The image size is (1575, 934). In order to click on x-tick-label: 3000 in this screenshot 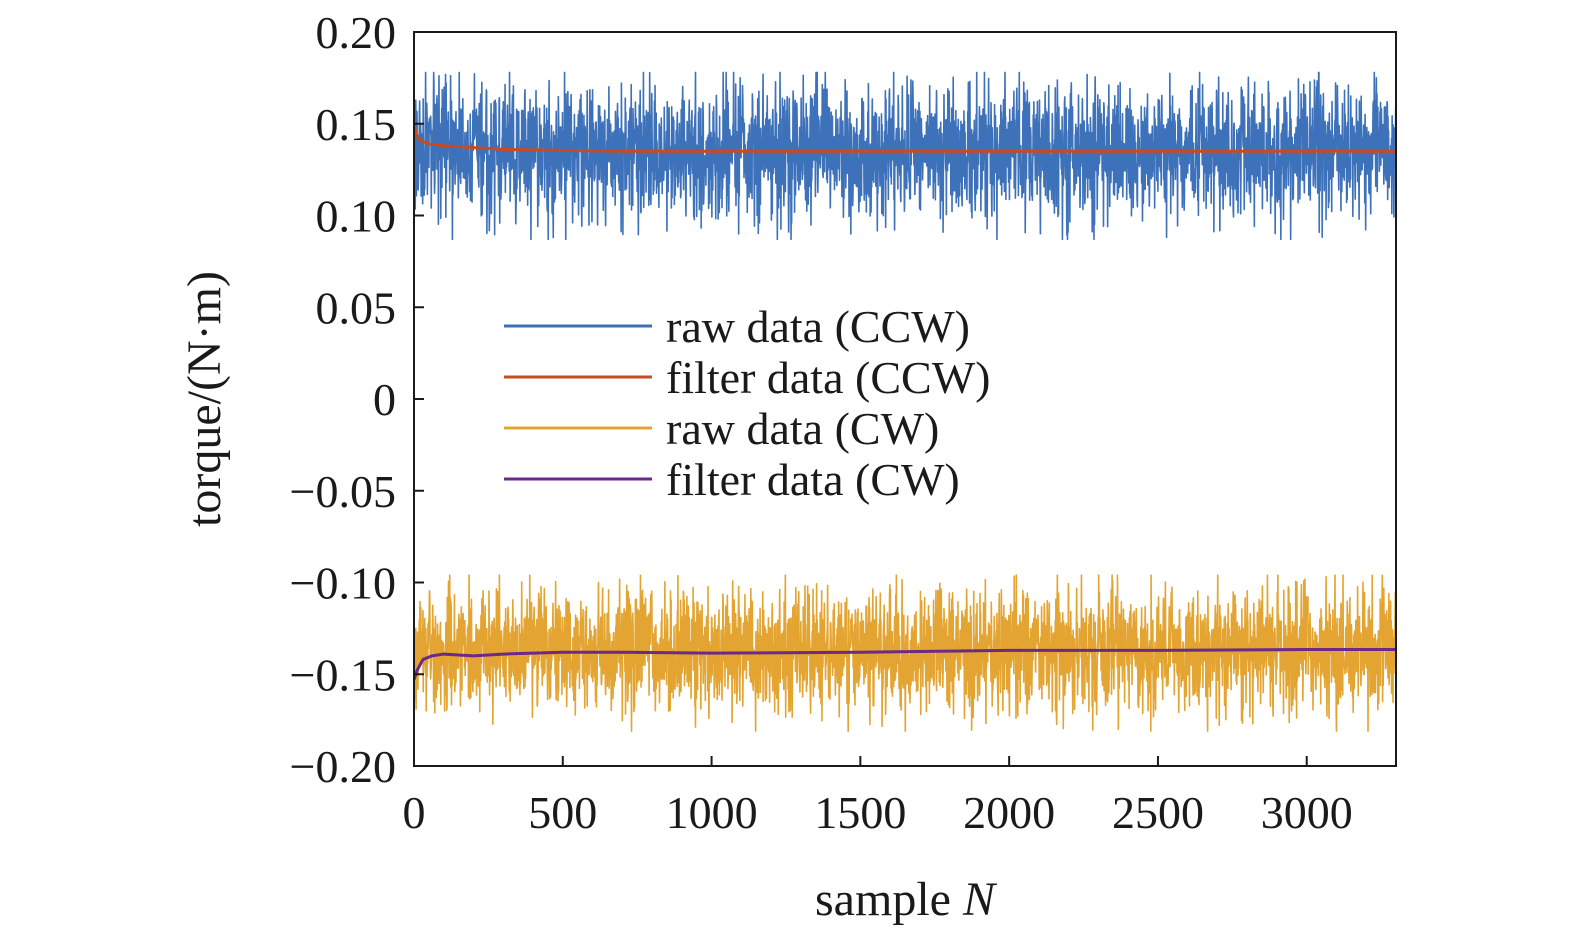, I will do `click(1307, 812)`.